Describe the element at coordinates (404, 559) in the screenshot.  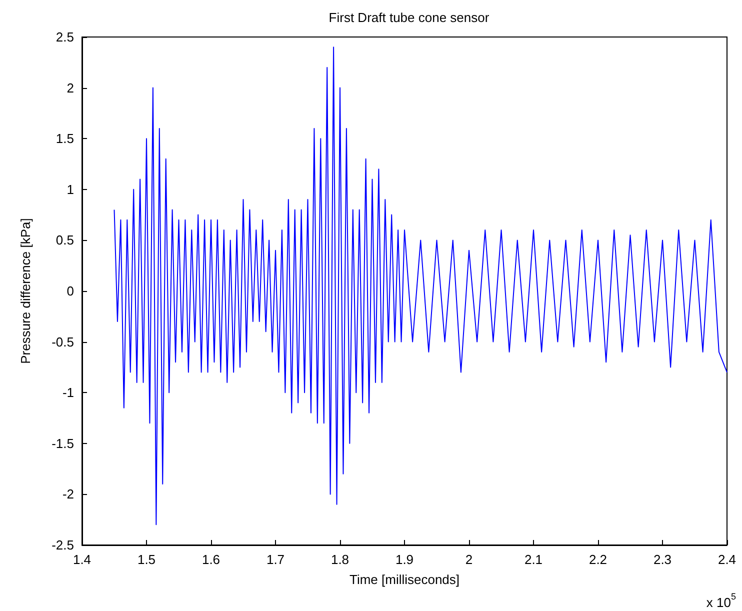
I see `x-tick-label: 1.9` at that location.